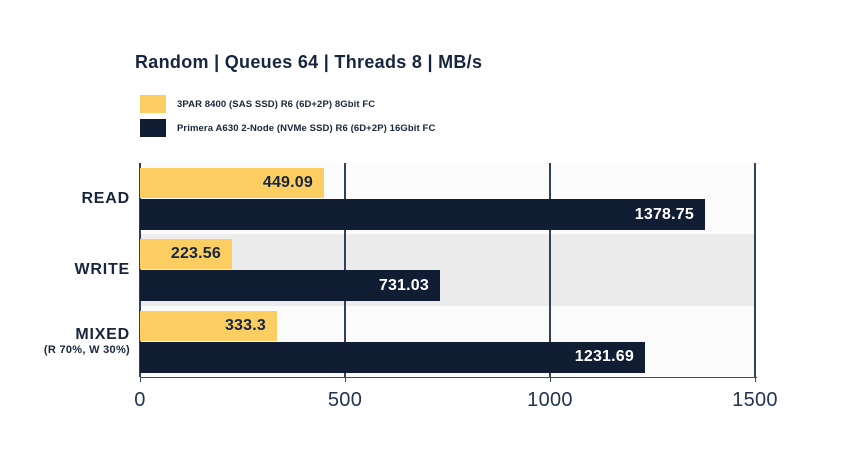 Image resolution: width=860 pixels, height=450 pixels. Describe the element at coordinates (345, 400) in the screenshot. I see `x-tick-label-500: 500` at that location.